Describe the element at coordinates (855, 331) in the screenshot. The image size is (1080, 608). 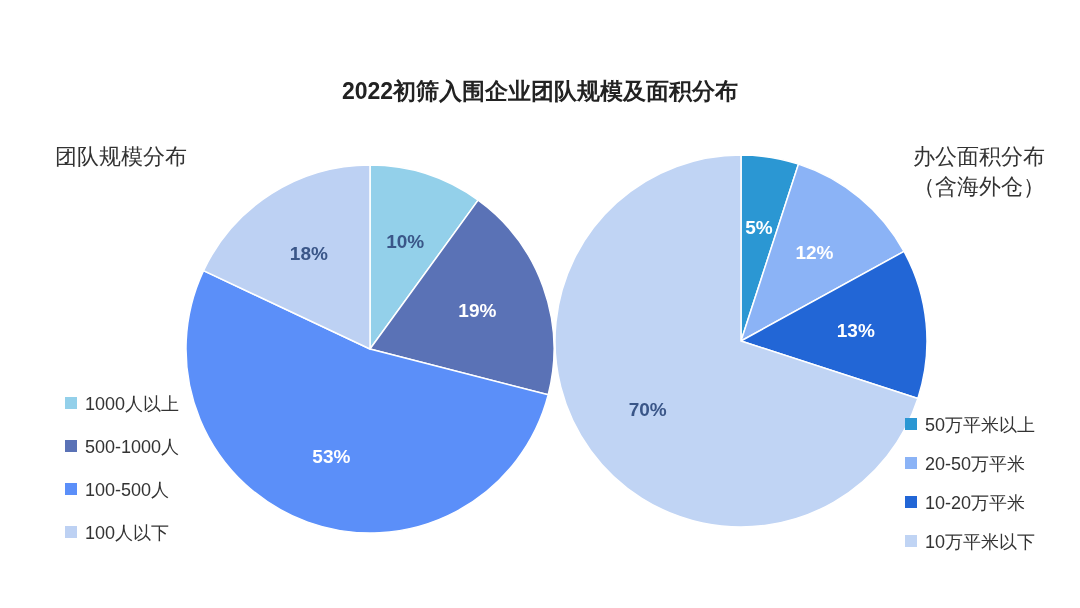
I see `data-label: 13%` at that location.